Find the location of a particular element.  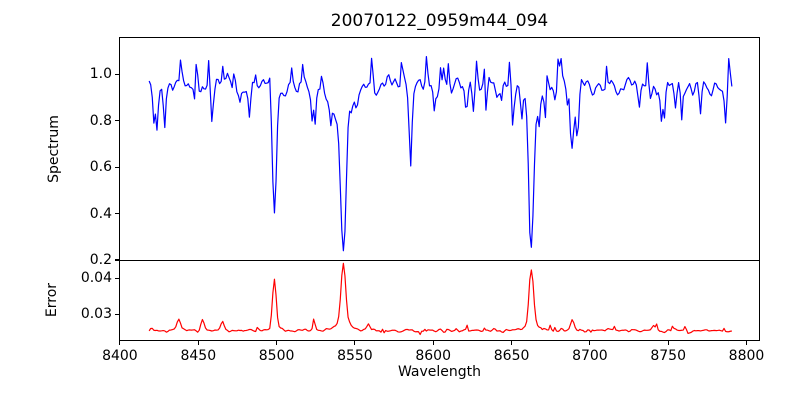

error-axis-label: Error is located at coordinates (52, 300).